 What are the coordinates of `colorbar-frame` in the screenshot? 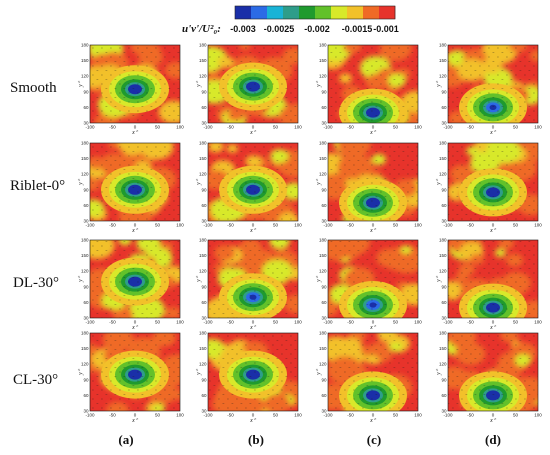 It's located at (315, 12).